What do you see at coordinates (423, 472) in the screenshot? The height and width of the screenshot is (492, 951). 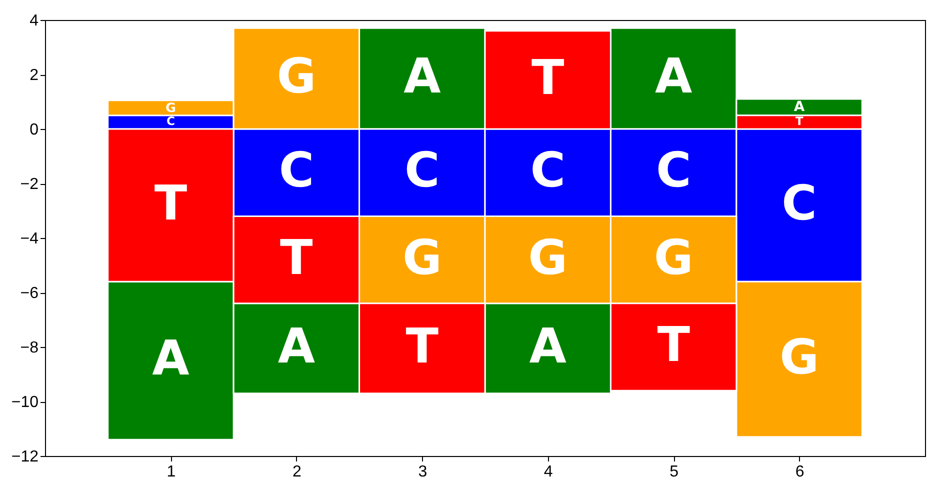 I see `x-tick-label: 3` at bounding box center [423, 472].